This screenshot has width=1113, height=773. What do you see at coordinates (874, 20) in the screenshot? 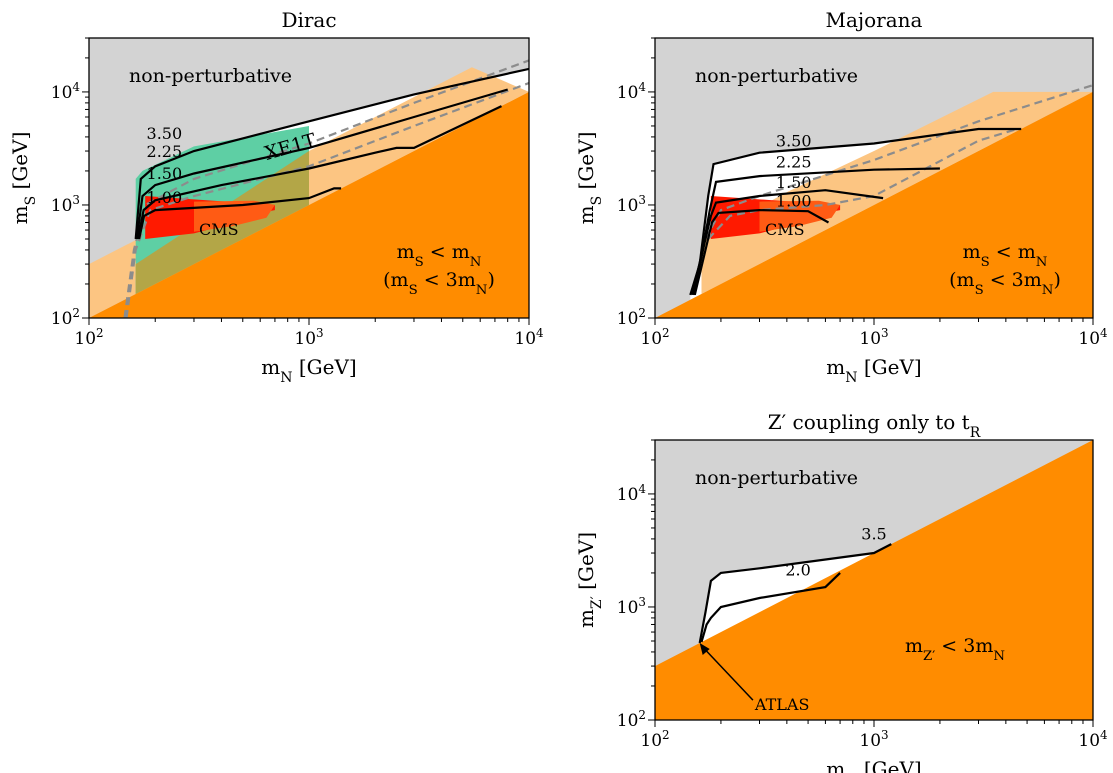
I see `chart-title: Majorana` at bounding box center [874, 20].